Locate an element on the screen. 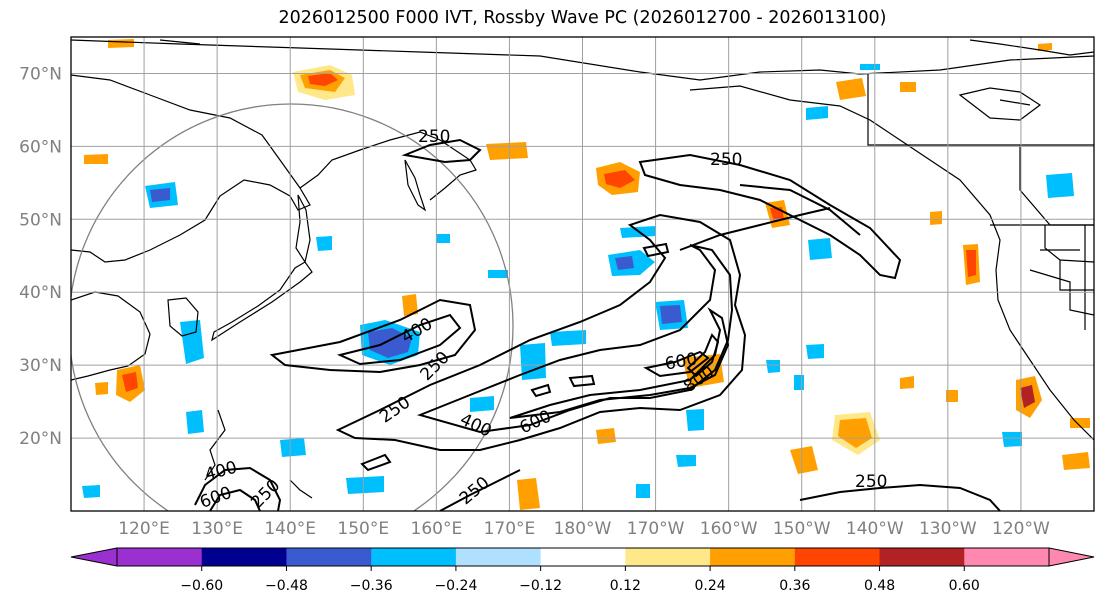 The height and width of the screenshot is (604, 1105). colorbar-tick-label: −0.60 is located at coordinates (201, 586).